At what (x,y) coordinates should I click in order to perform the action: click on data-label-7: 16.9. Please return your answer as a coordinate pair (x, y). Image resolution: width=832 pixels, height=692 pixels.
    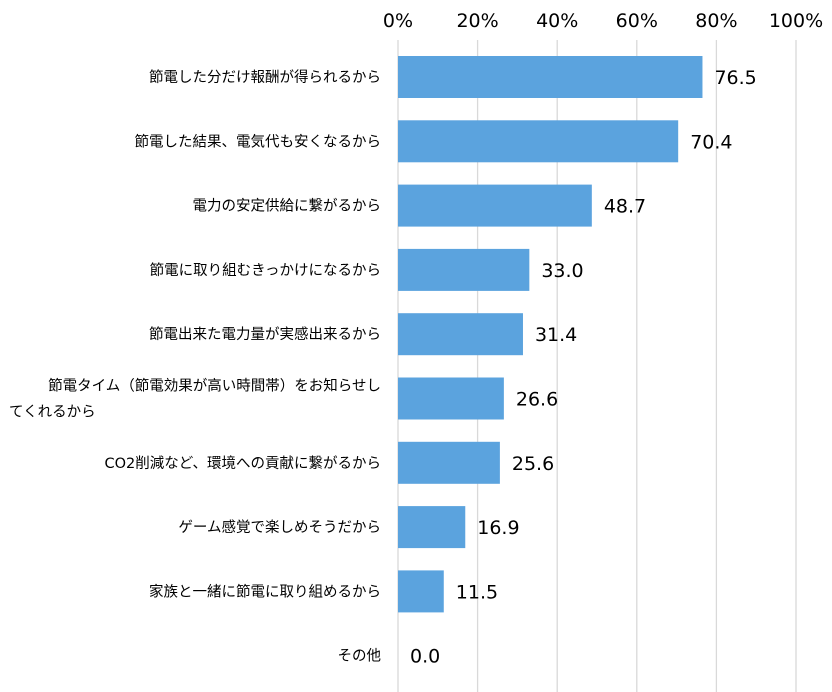
    Looking at the image, I should click on (498, 528).